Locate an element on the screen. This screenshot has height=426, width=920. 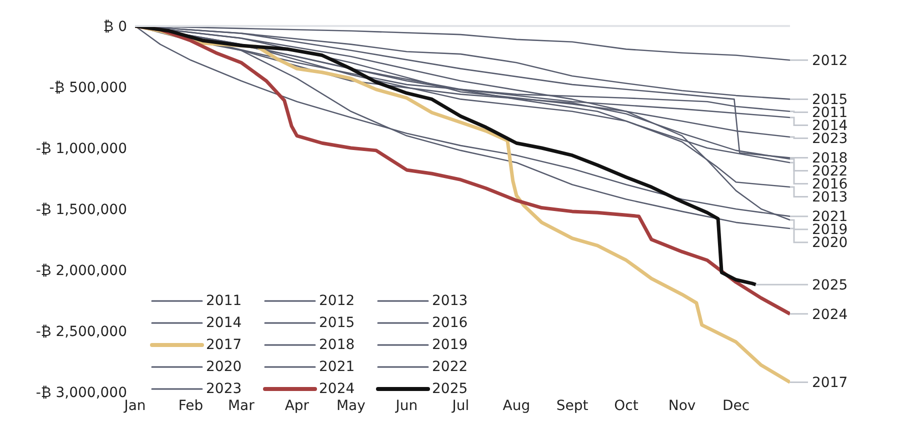
legend-label: 2018 is located at coordinates (337, 345).